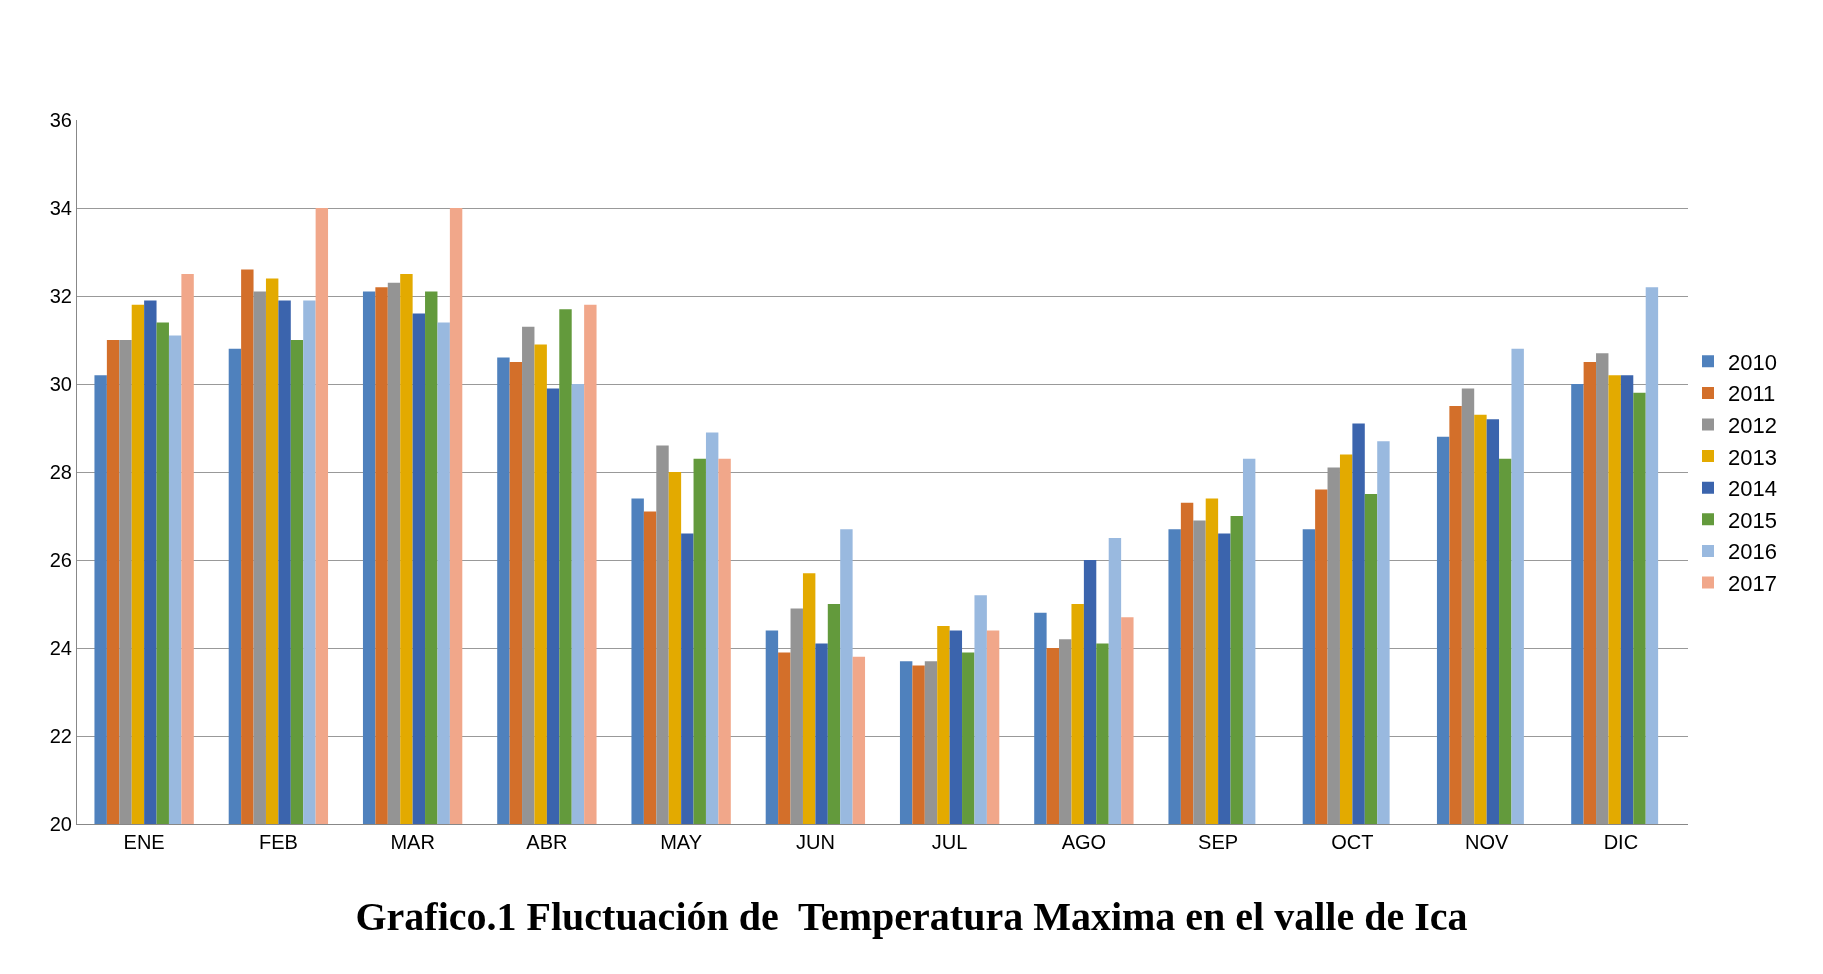 This screenshot has height=974, width=1823. Describe the element at coordinates (1752, 584) in the screenshot. I see `legend-label: 2017` at that location.